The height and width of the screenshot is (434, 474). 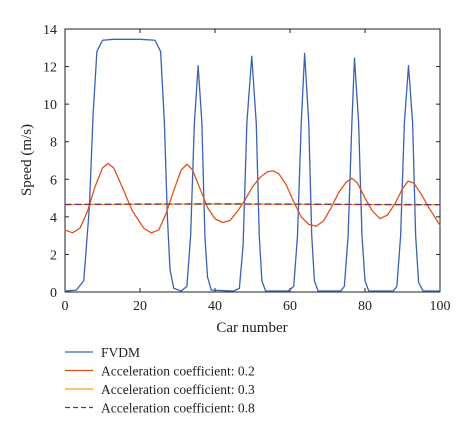 What do you see at coordinates (50, 68) in the screenshot?
I see `y-tick-label: 12` at bounding box center [50, 68].